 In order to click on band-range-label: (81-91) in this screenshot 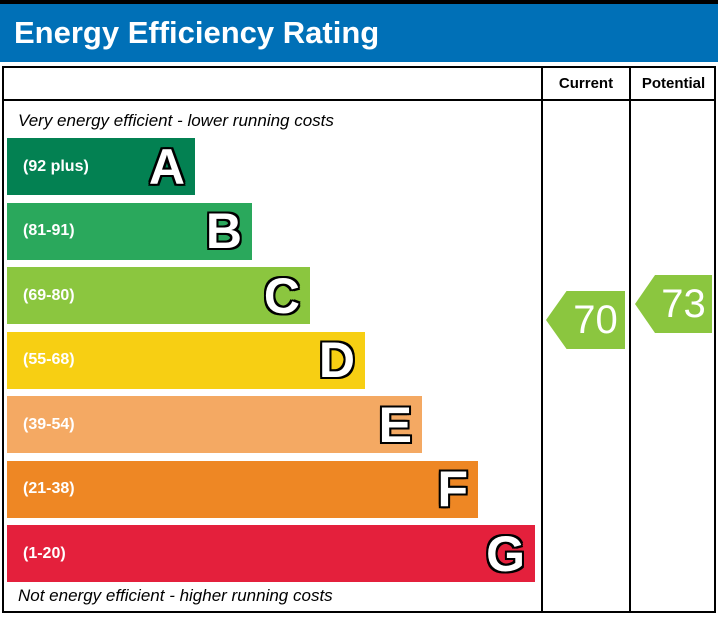, I will do `click(49, 230)`.